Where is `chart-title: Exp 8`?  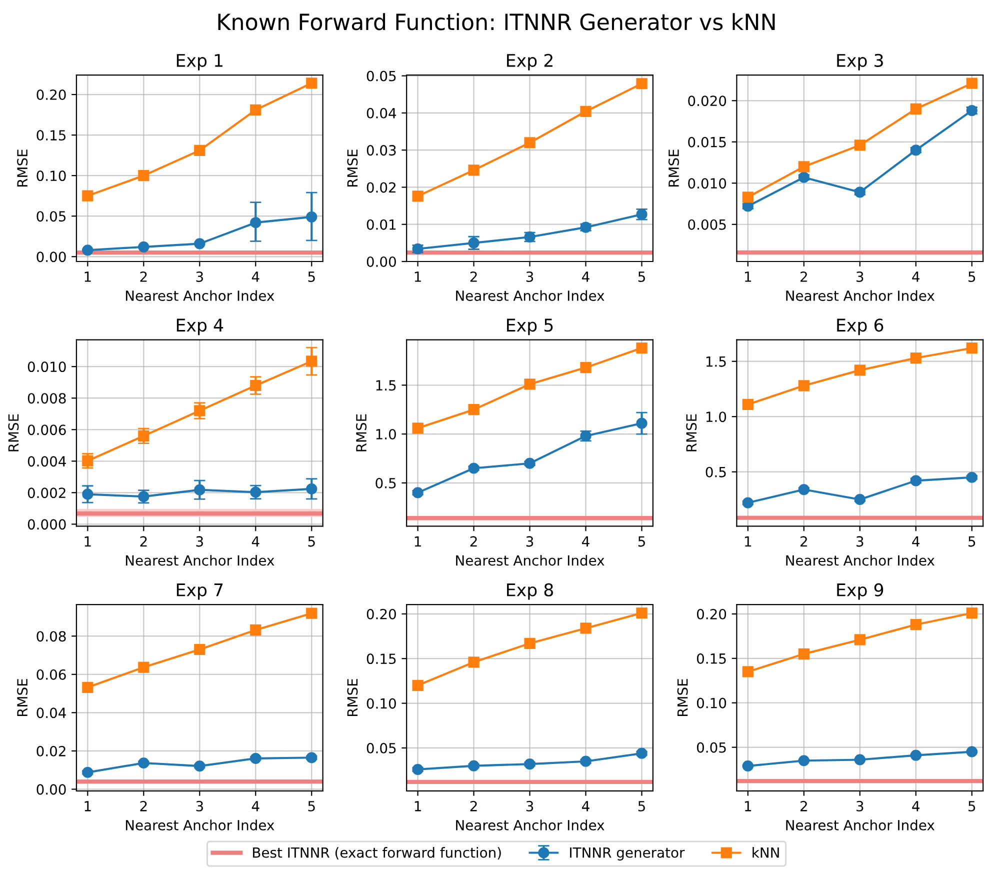
chart-title: Exp 8 is located at coordinates (530, 591).